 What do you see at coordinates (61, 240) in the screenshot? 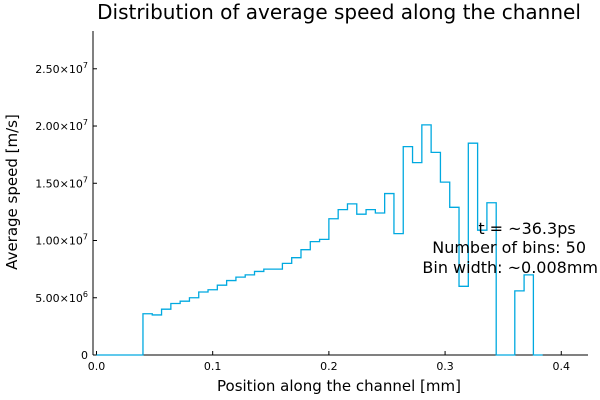
I see `y-tick-label: 1.00×10⁷` at bounding box center [61, 240].